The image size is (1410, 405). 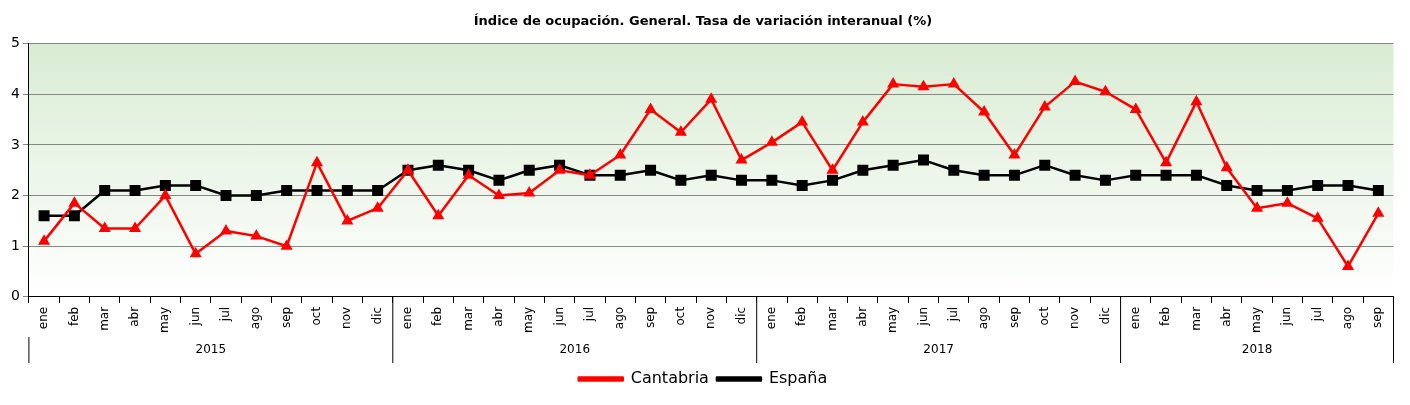 I want to click on text: 2016, so click(x=575, y=349).